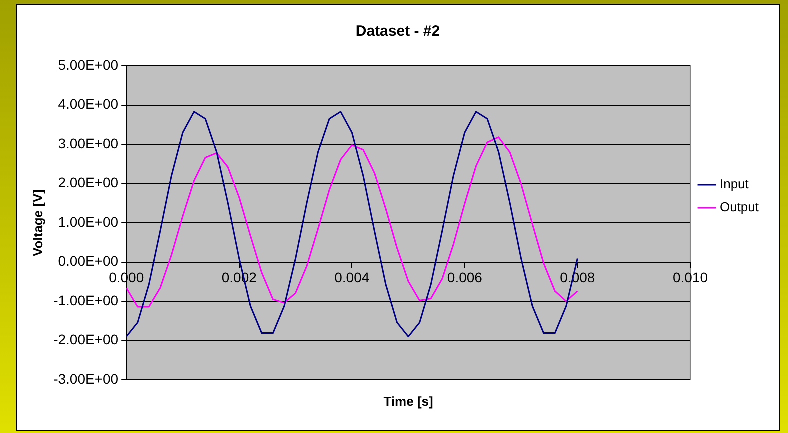 Image resolution: width=788 pixels, height=433 pixels. Describe the element at coordinates (88, 261) in the screenshot. I see `y-tick-label: 0.00E+00` at that location.